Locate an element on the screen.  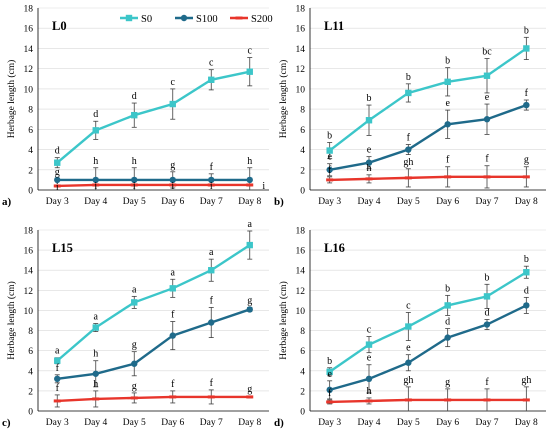
y-axis-title: Herbage length (cm) is located at coordinates (11, 99).